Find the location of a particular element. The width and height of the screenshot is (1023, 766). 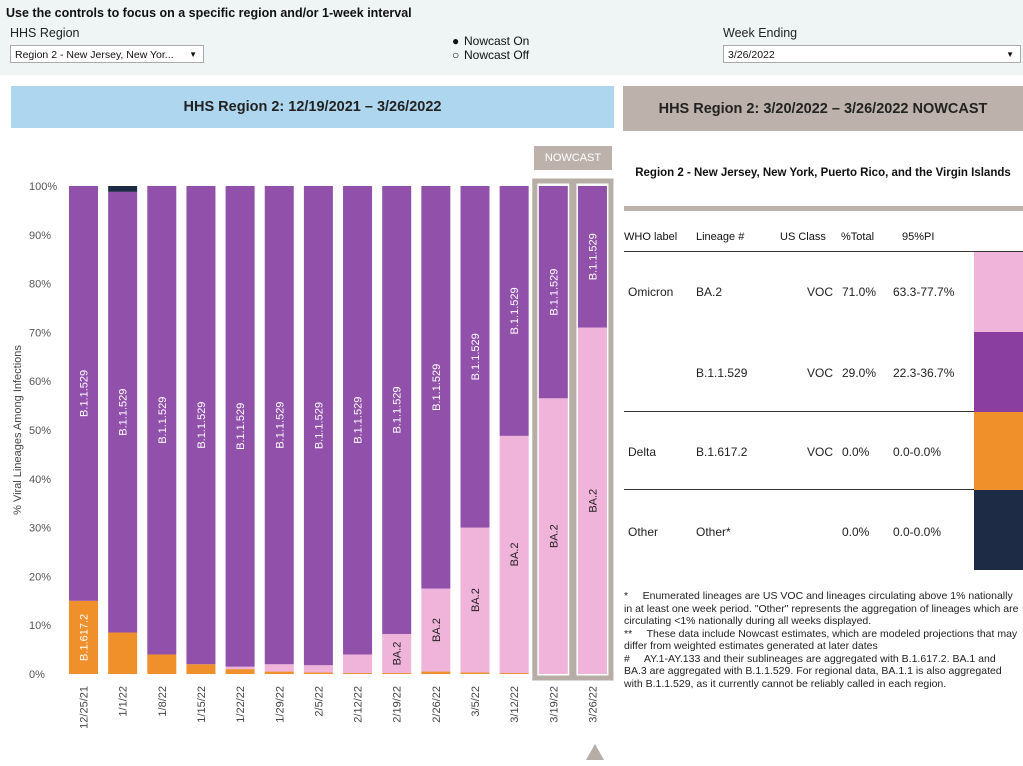

week-select: 3/26/2022 ▼ is located at coordinates (872, 54).